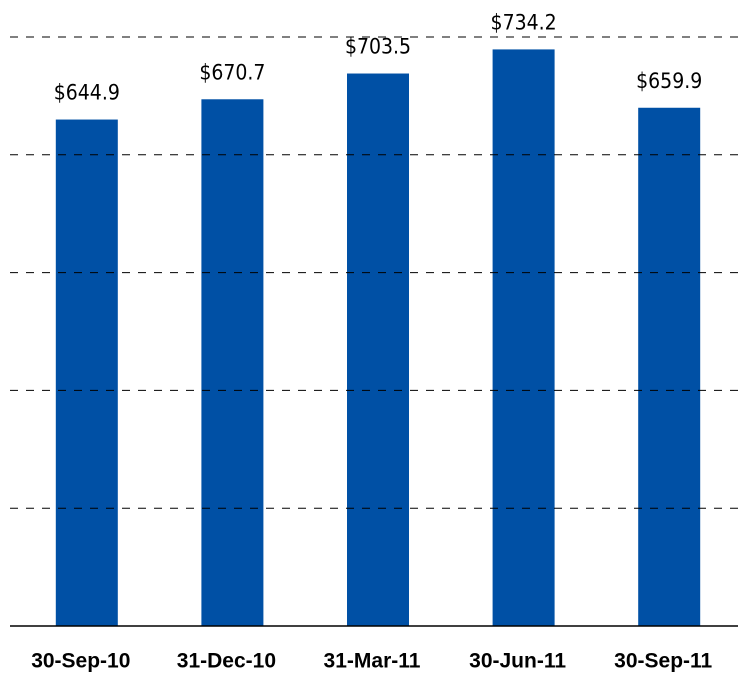 The image size is (738, 678). I want to click on x-tick-label: 31-Dec-10, so click(226, 661).